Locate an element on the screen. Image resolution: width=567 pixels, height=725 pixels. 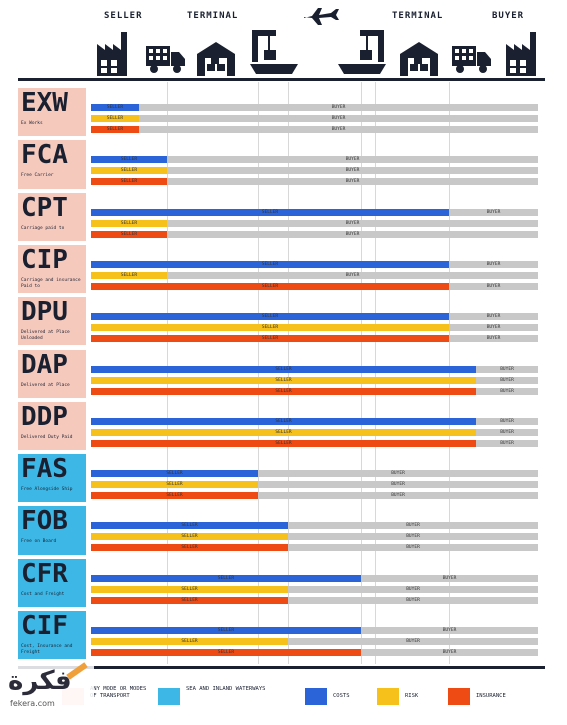
term-box: CIF Cost, Insurance and Freight is located at coordinates (52, 635).